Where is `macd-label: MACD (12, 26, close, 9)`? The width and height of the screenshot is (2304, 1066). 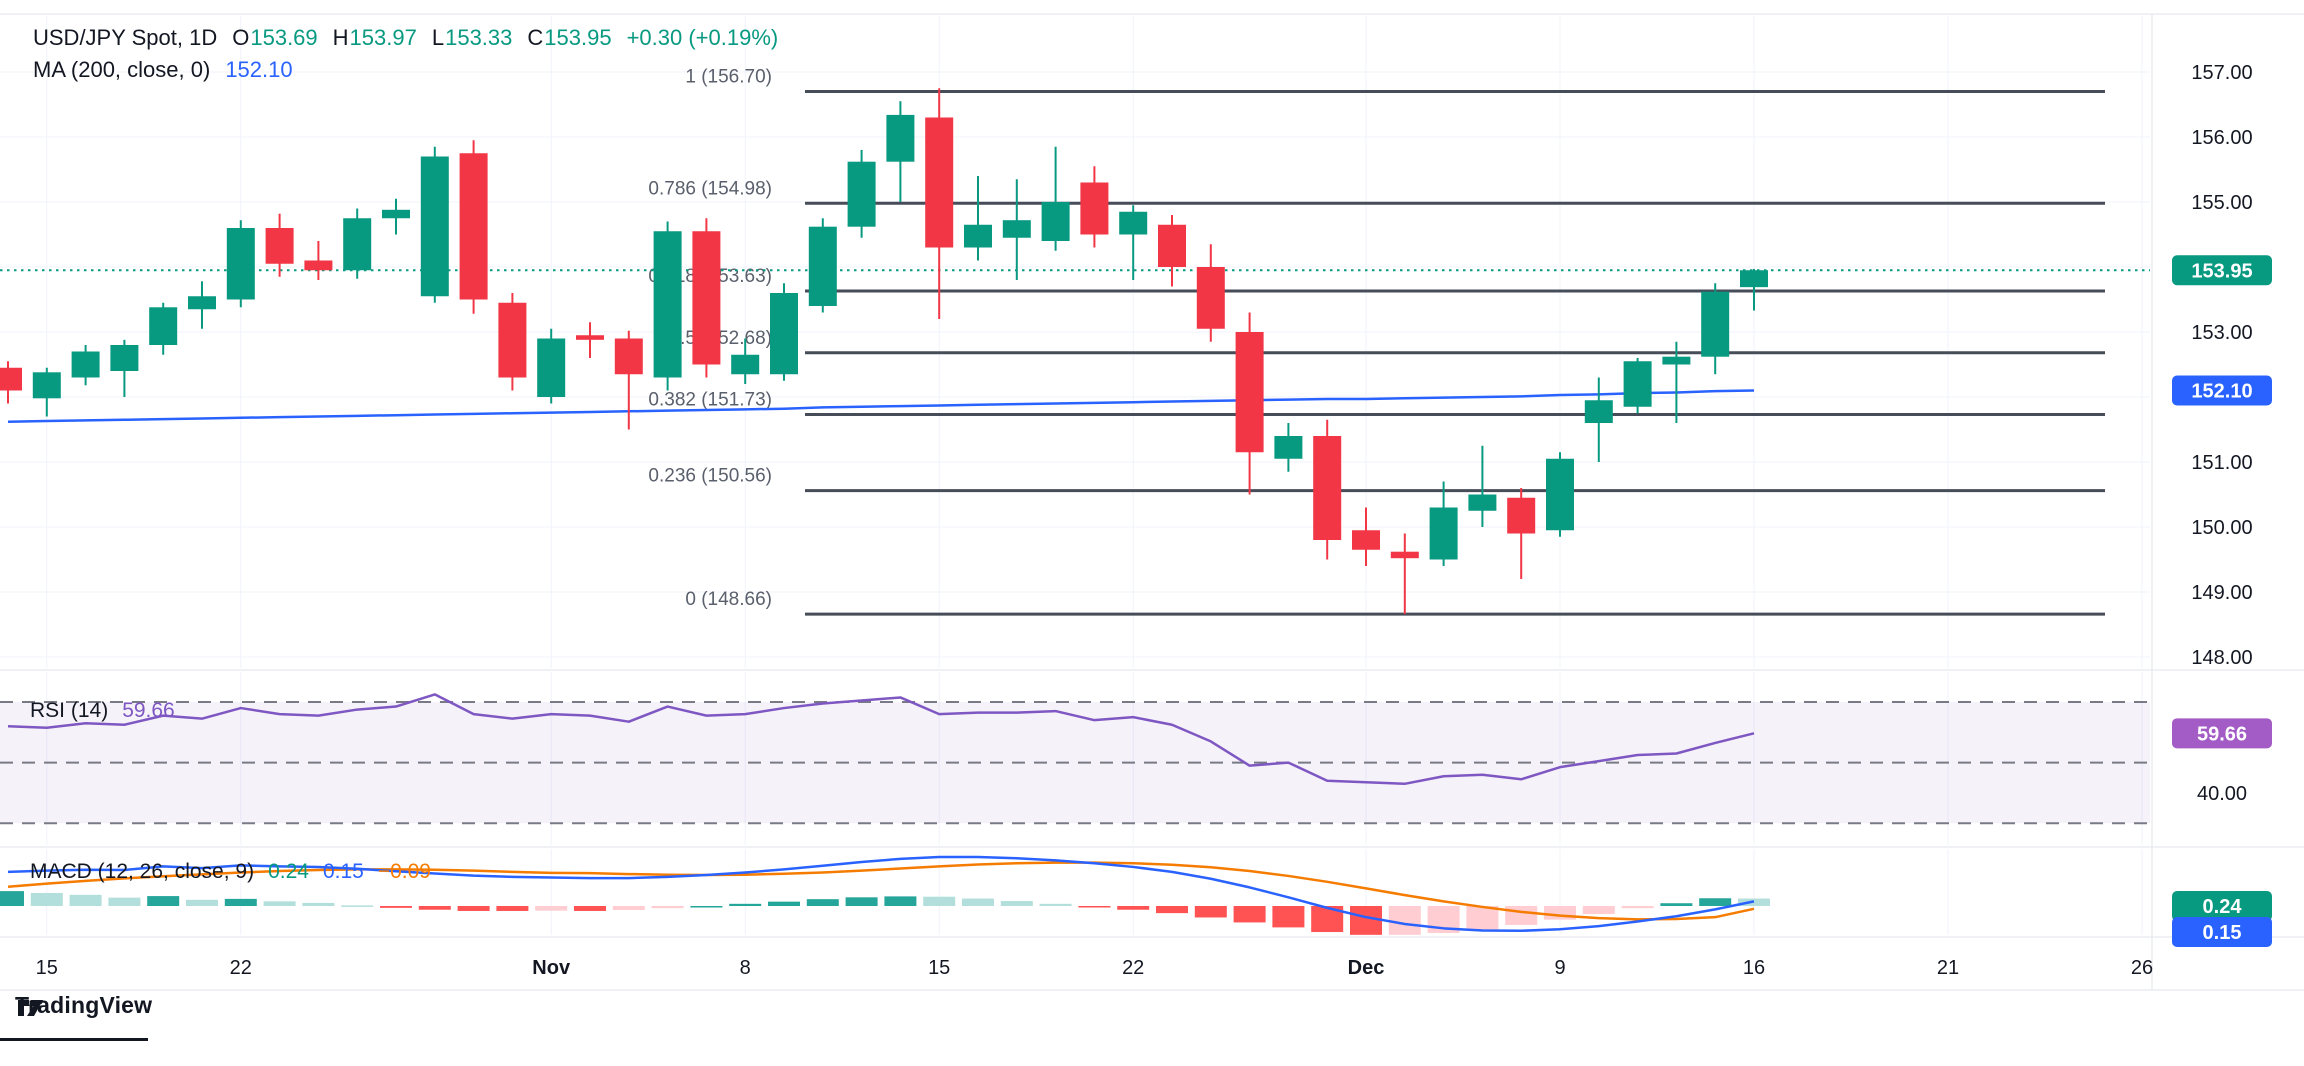 macd-label: MACD (12, 26, close, 9) is located at coordinates (142, 871).